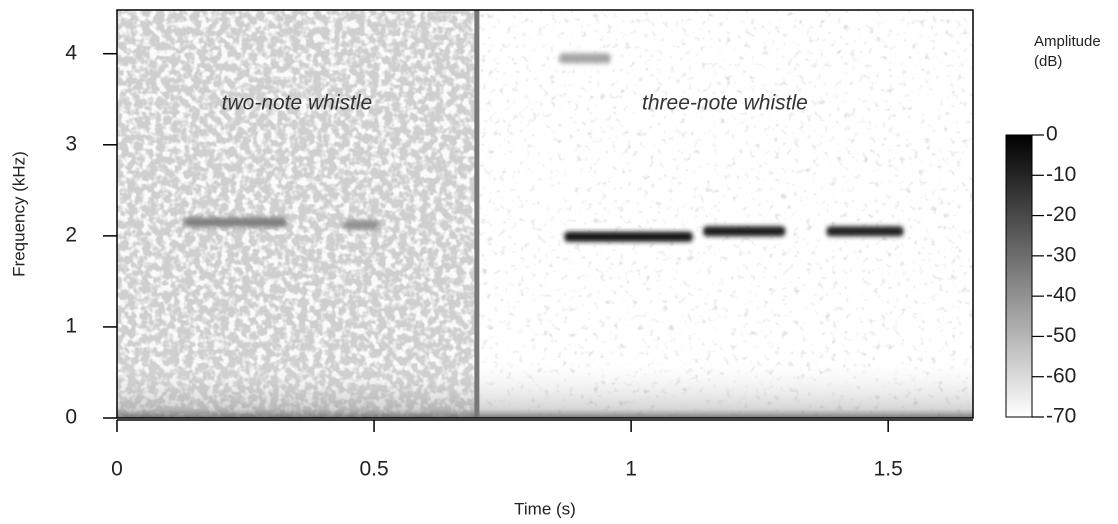 The width and height of the screenshot is (1118, 524). Describe the element at coordinates (1061, 375) in the screenshot. I see `colorbar-tick-label: -60` at that location.